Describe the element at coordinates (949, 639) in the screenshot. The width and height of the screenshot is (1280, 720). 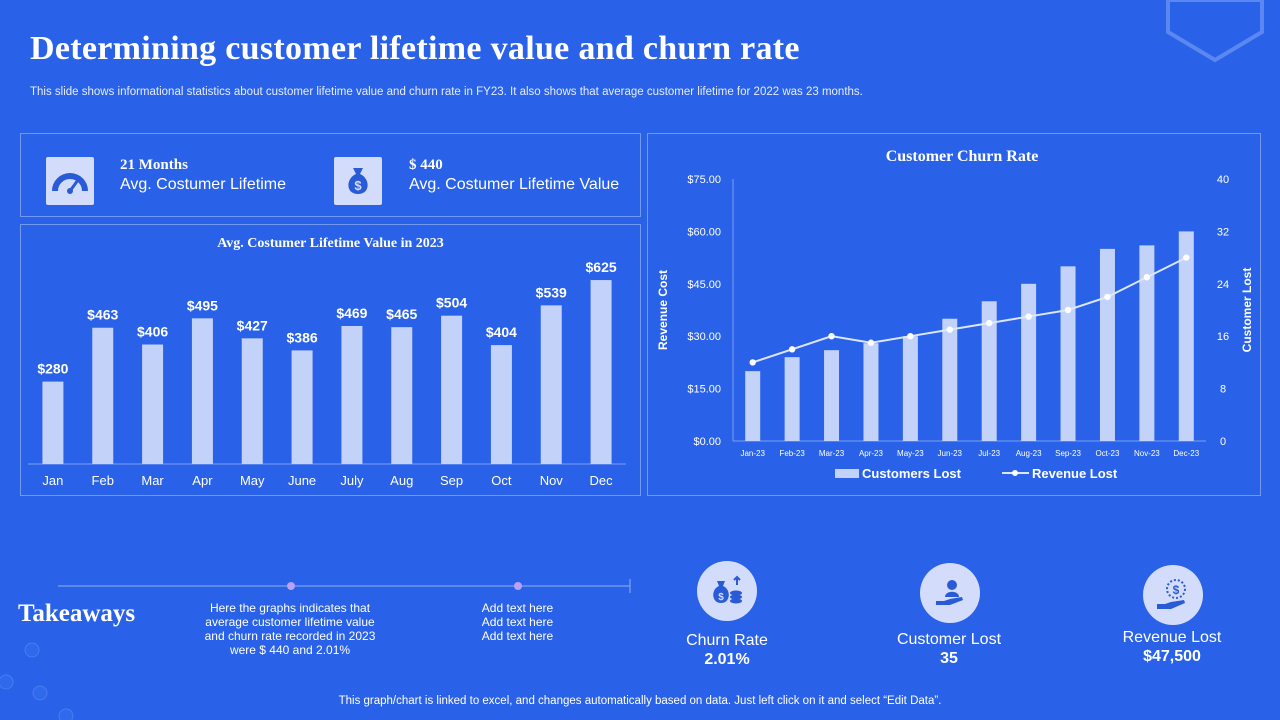
I see `customer-lost-label: Customer Lost` at that location.